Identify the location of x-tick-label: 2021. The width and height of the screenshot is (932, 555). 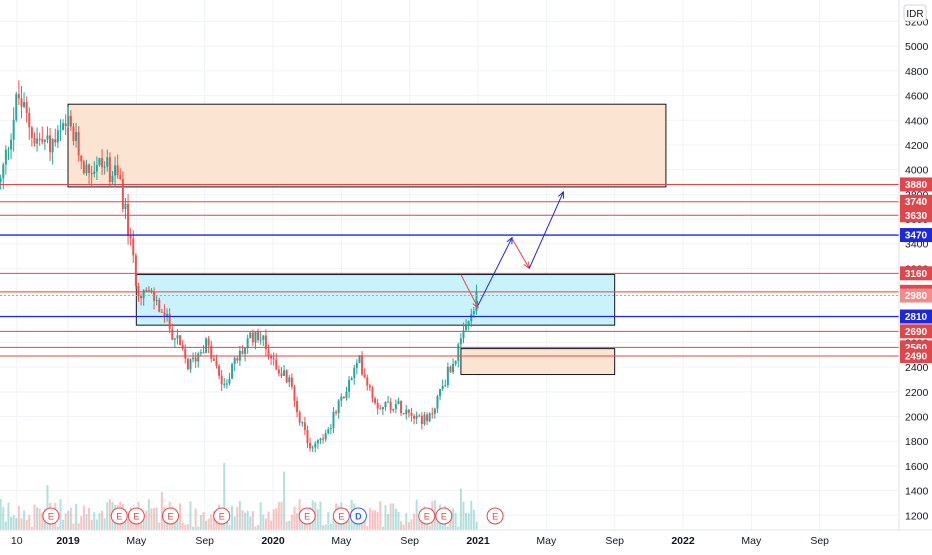
(478, 541).